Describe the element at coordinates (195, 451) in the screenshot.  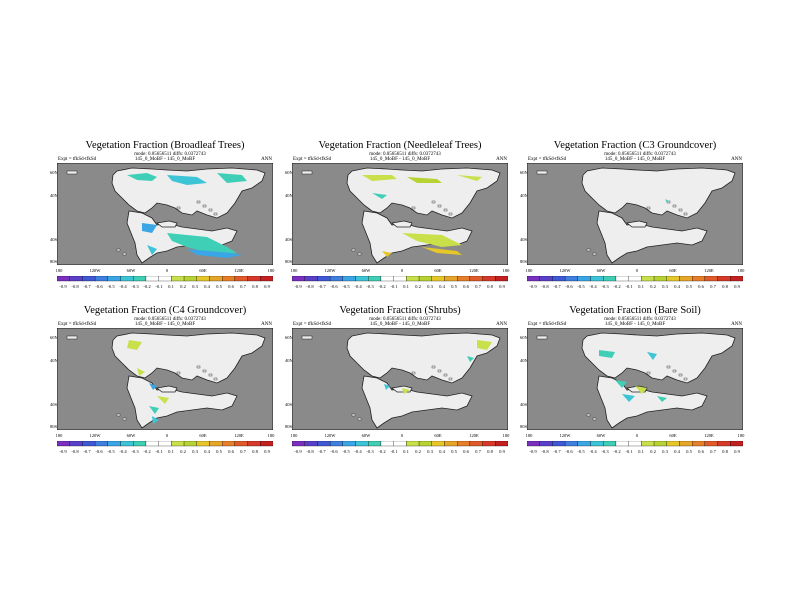
I see `colorbar-tick-label: 0.3` at that location.